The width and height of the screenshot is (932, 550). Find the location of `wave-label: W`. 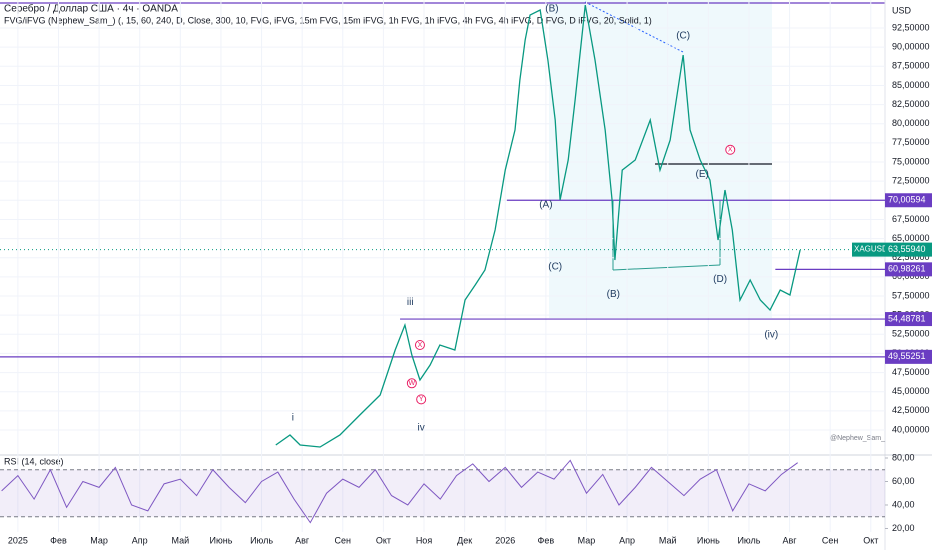

wave-label: W is located at coordinates (412, 383).